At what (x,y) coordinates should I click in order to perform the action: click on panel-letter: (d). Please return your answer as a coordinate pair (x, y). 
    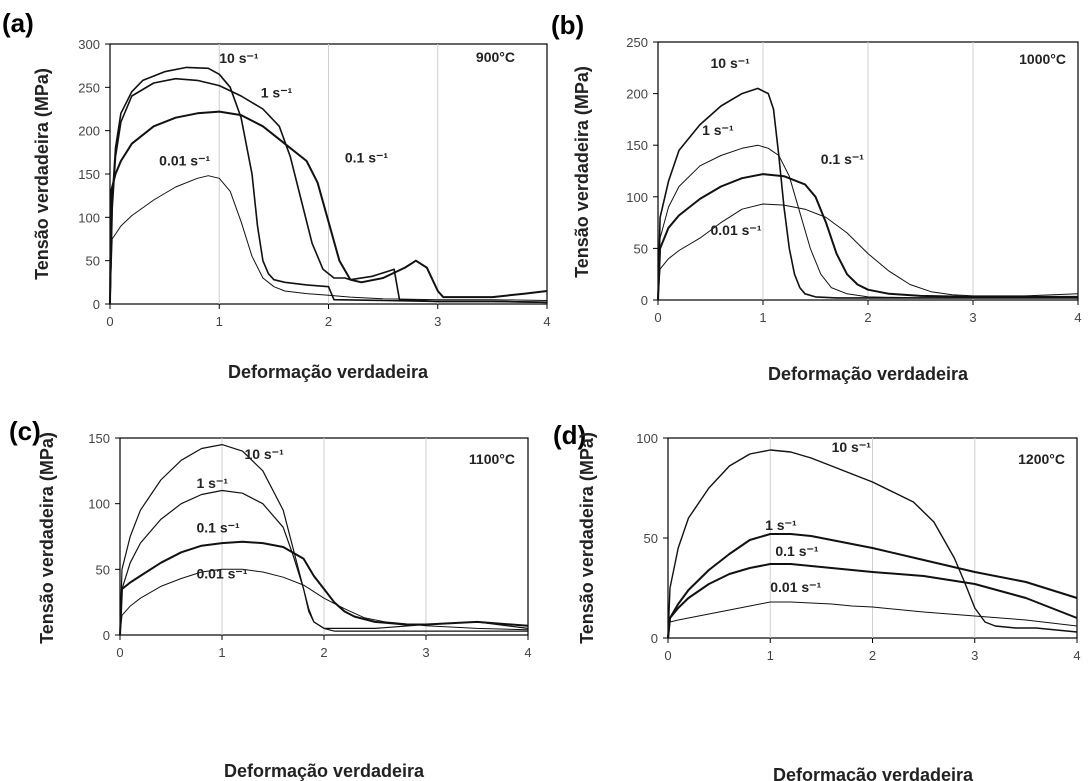
    Looking at the image, I should click on (569, 435).